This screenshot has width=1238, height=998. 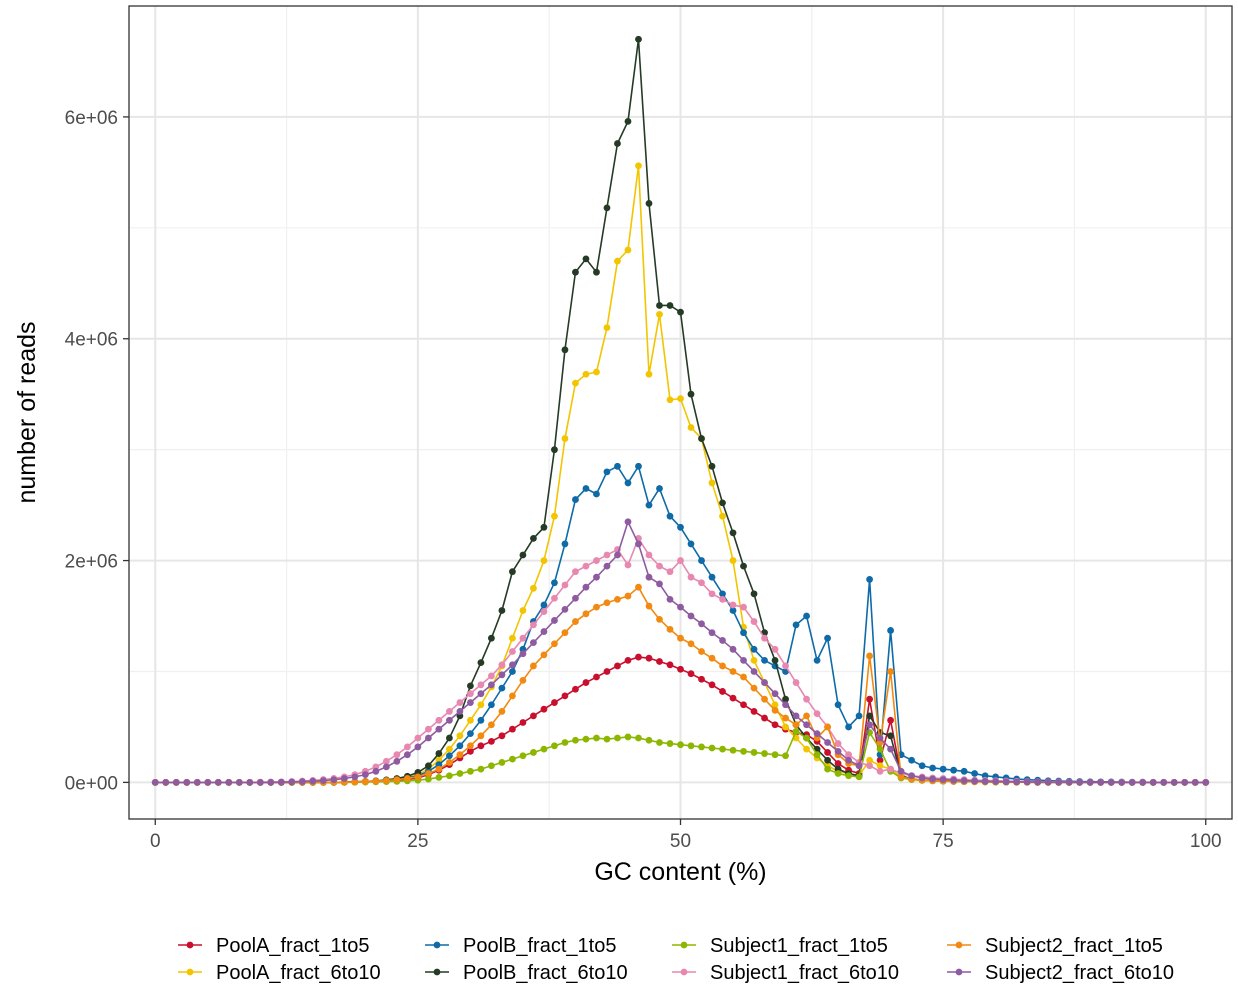 What do you see at coordinates (417, 841) in the screenshot?
I see `x-tick-label: 25` at bounding box center [417, 841].